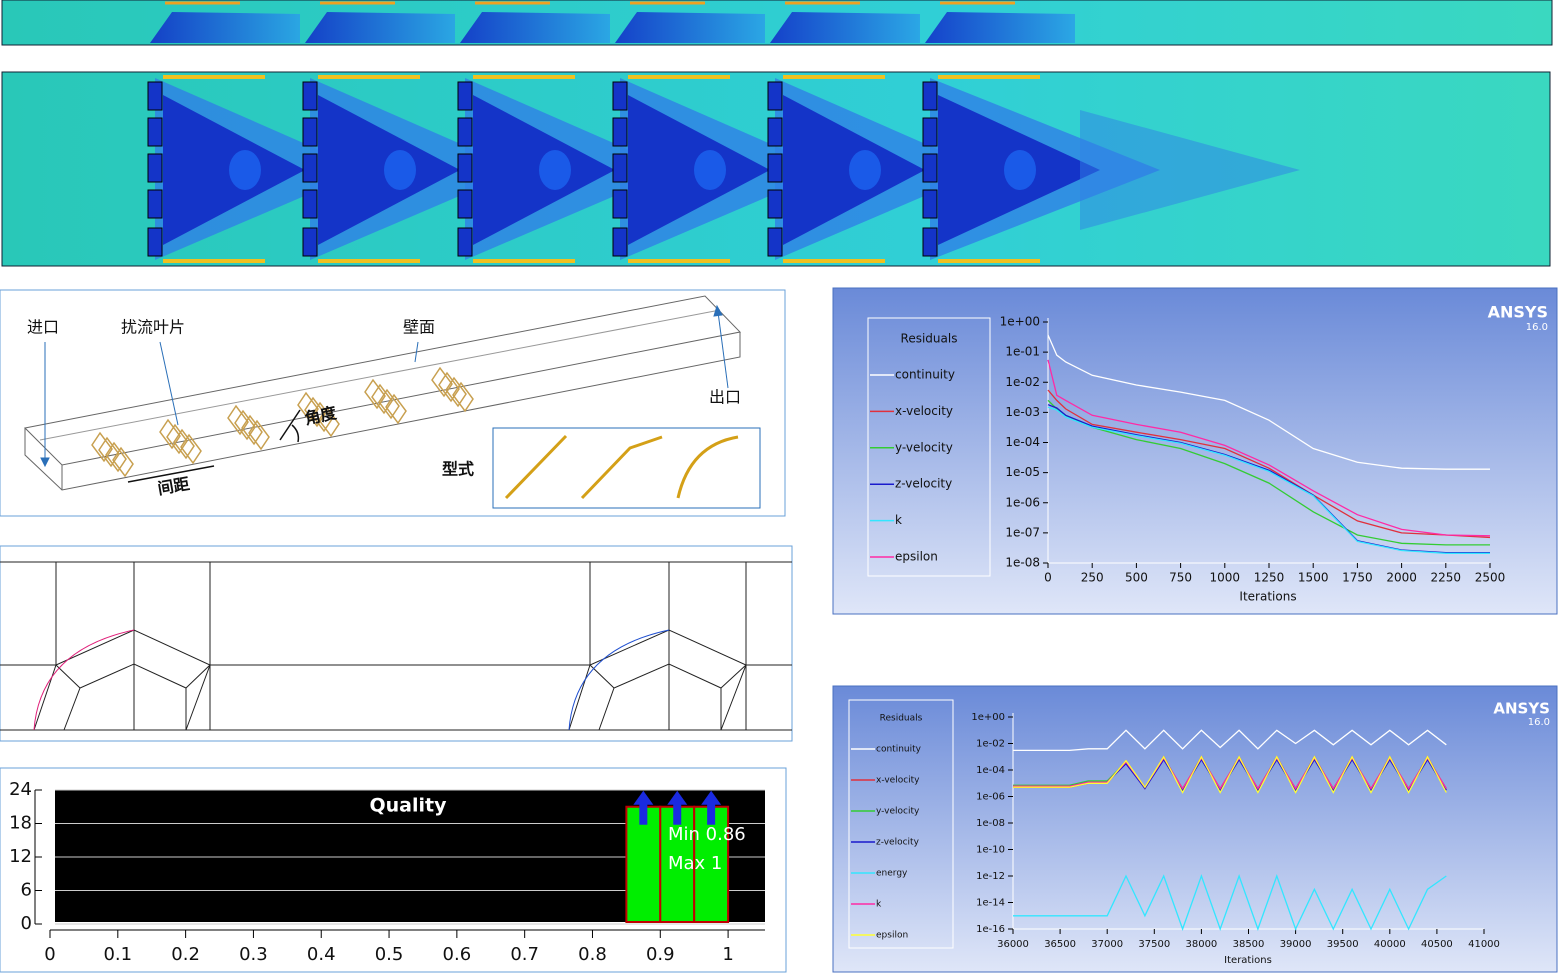 The image size is (1558, 974). I want to click on y-tick-label: 1e-12, so click(990, 876).